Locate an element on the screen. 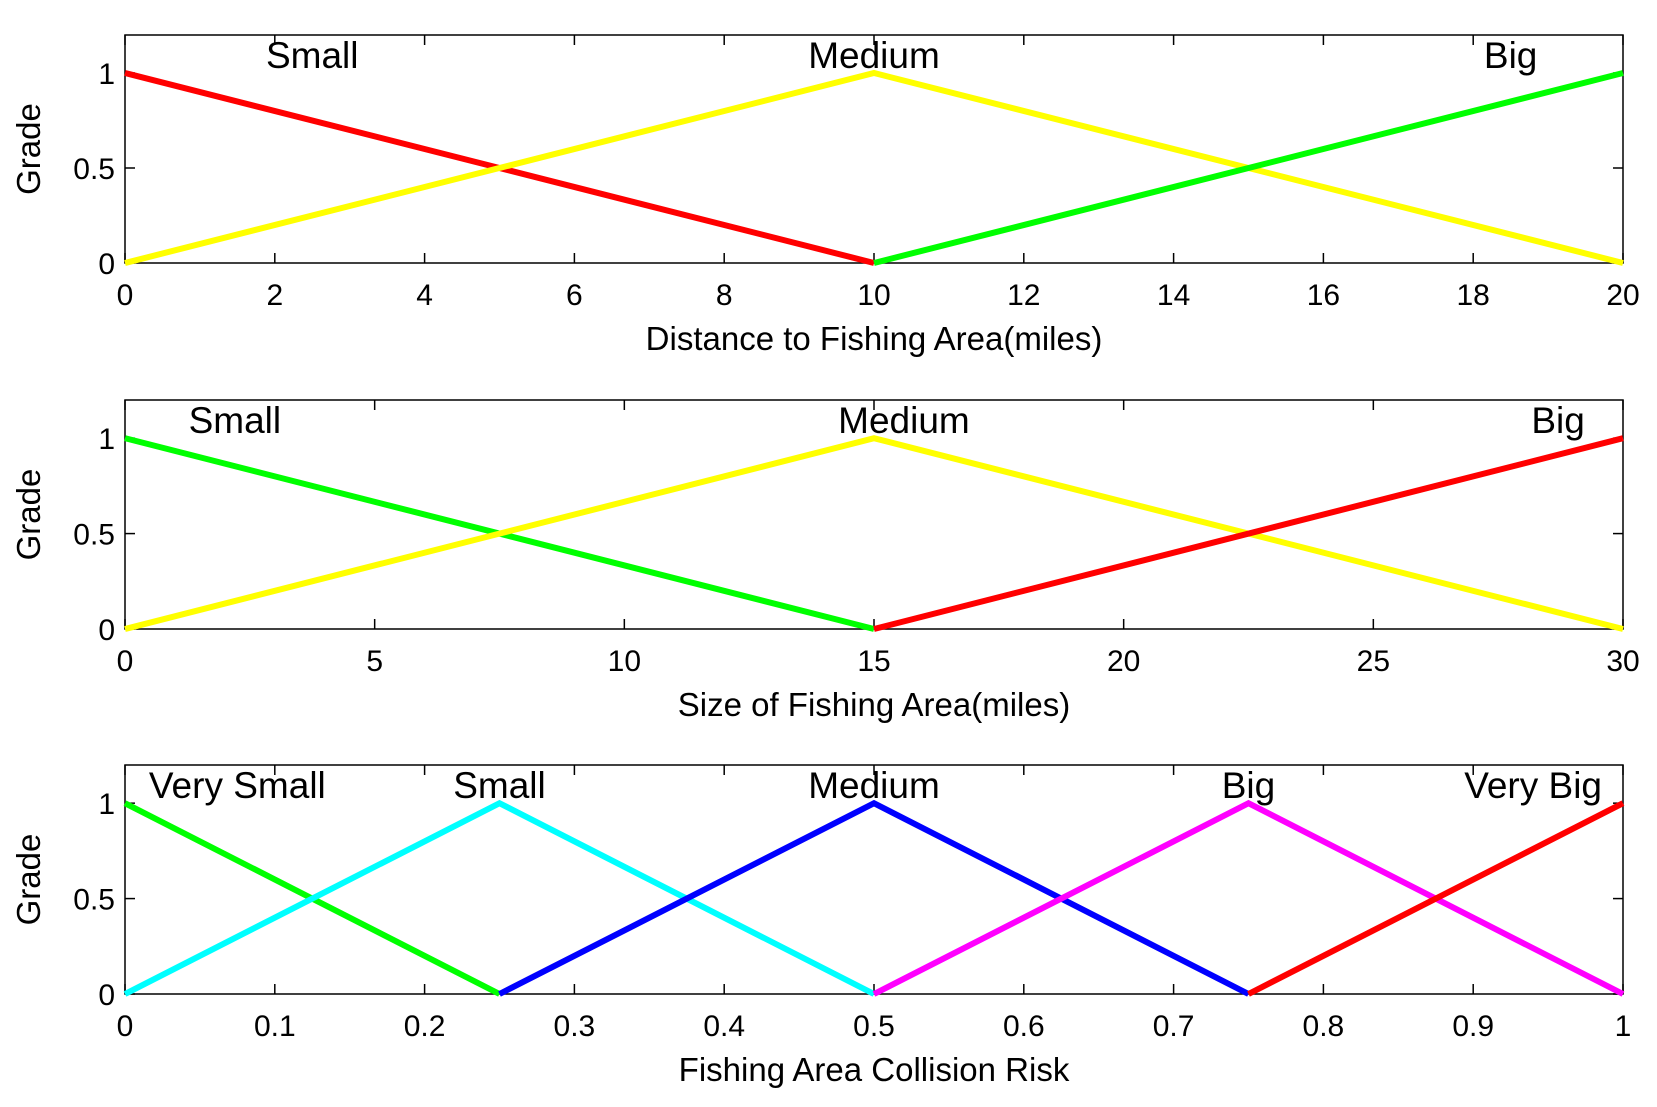 This screenshot has height=1107, width=1657. x-tick-label: 0.8 is located at coordinates (1324, 1026).